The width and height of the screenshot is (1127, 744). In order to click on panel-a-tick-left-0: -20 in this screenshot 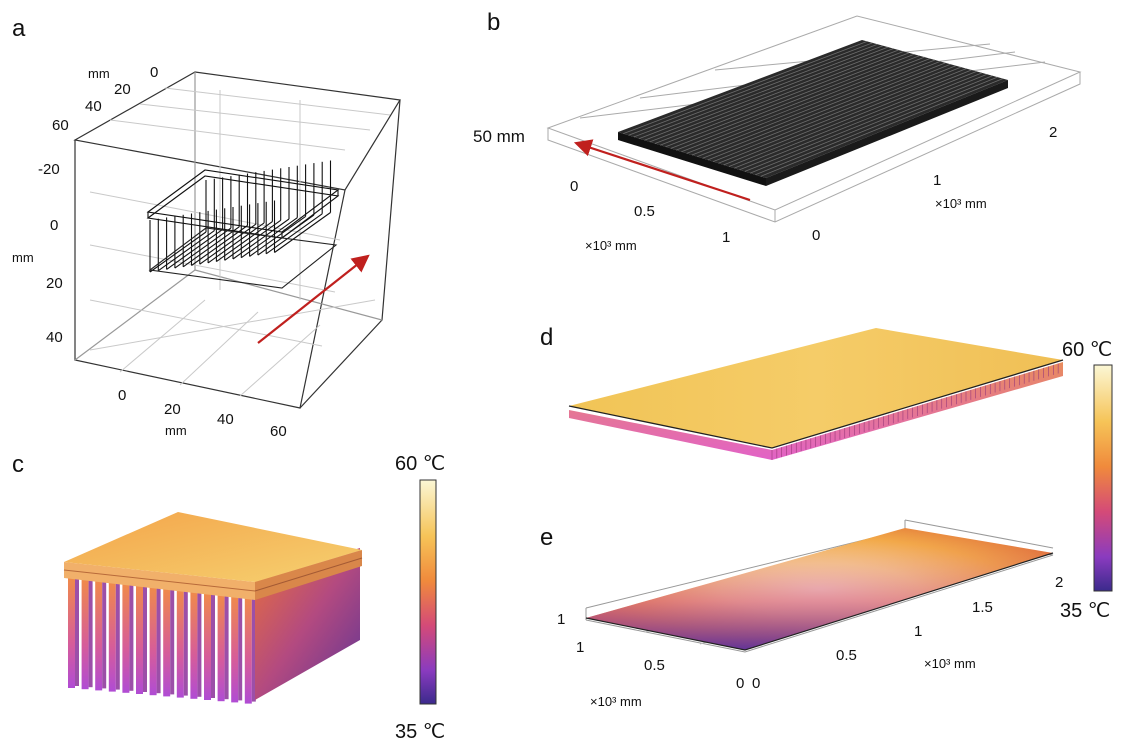, I will do `click(49, 169)`.